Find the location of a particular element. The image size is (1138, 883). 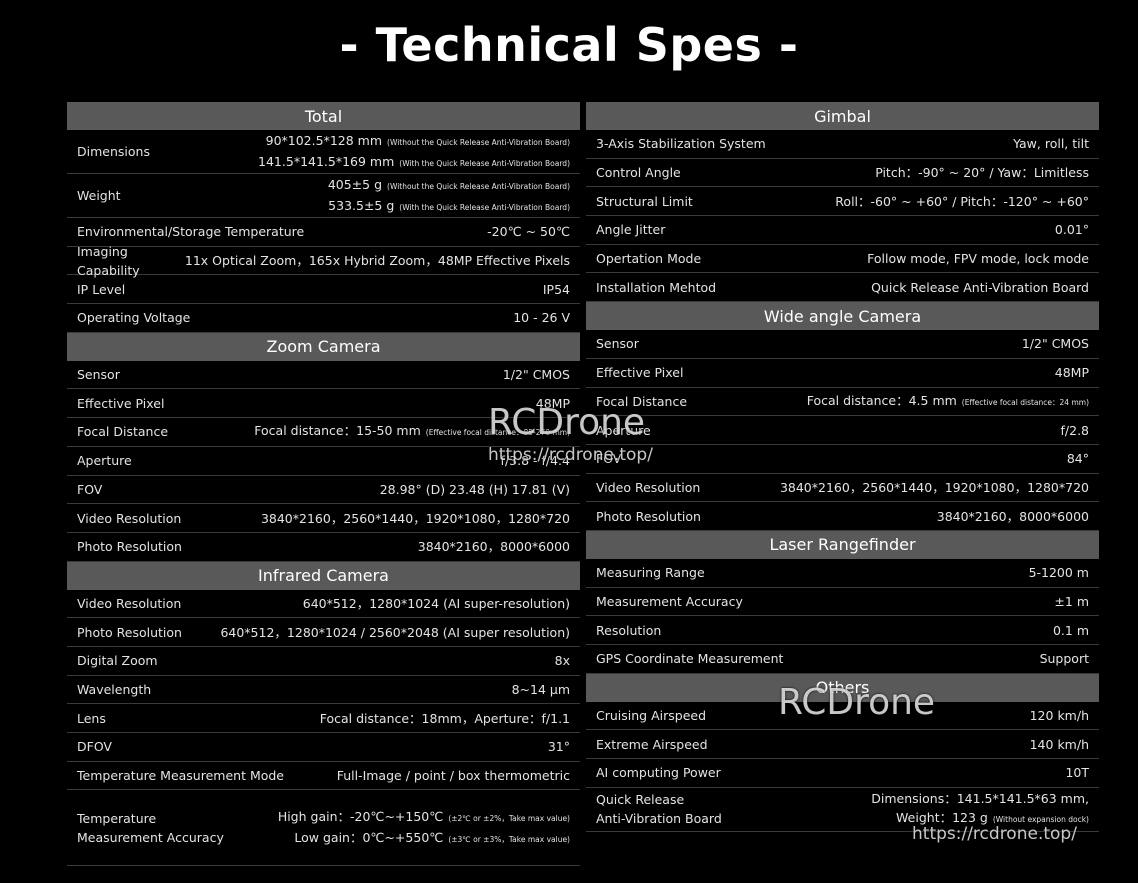

value-text: 8~14 μm is located at coordinates (540, 689).